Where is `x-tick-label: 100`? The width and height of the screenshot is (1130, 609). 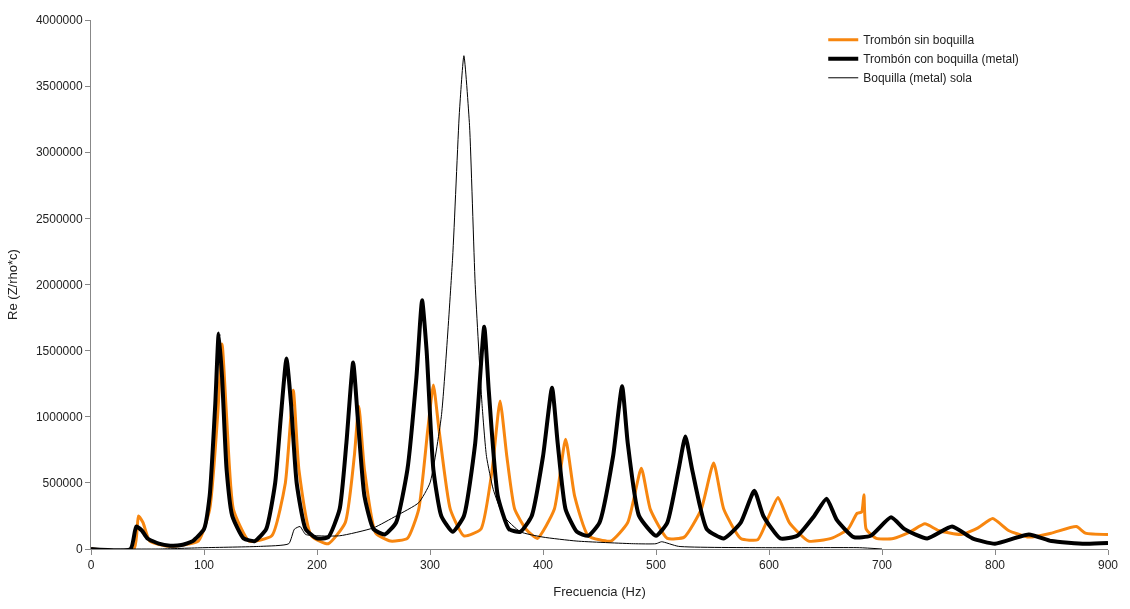 x-tick-label: 100 is located at coordinates (204, 565).